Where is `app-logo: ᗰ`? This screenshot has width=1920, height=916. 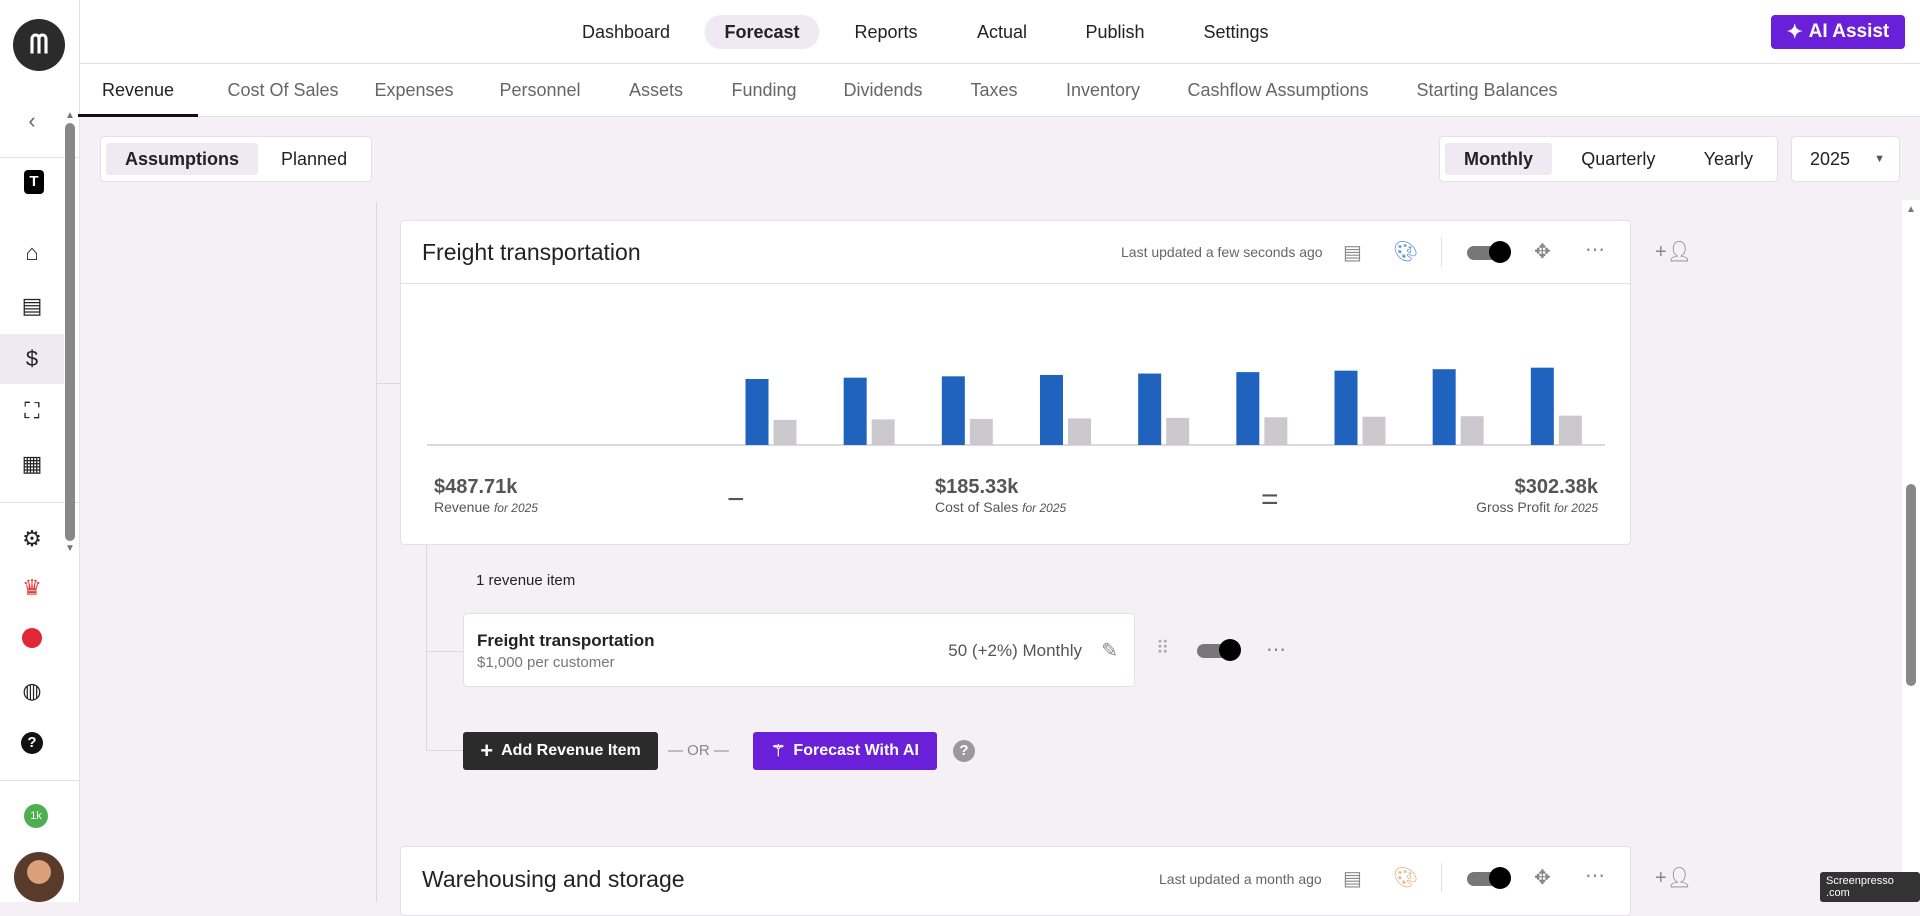
app-logo: ᗰ is located at coordinates (39, 45).